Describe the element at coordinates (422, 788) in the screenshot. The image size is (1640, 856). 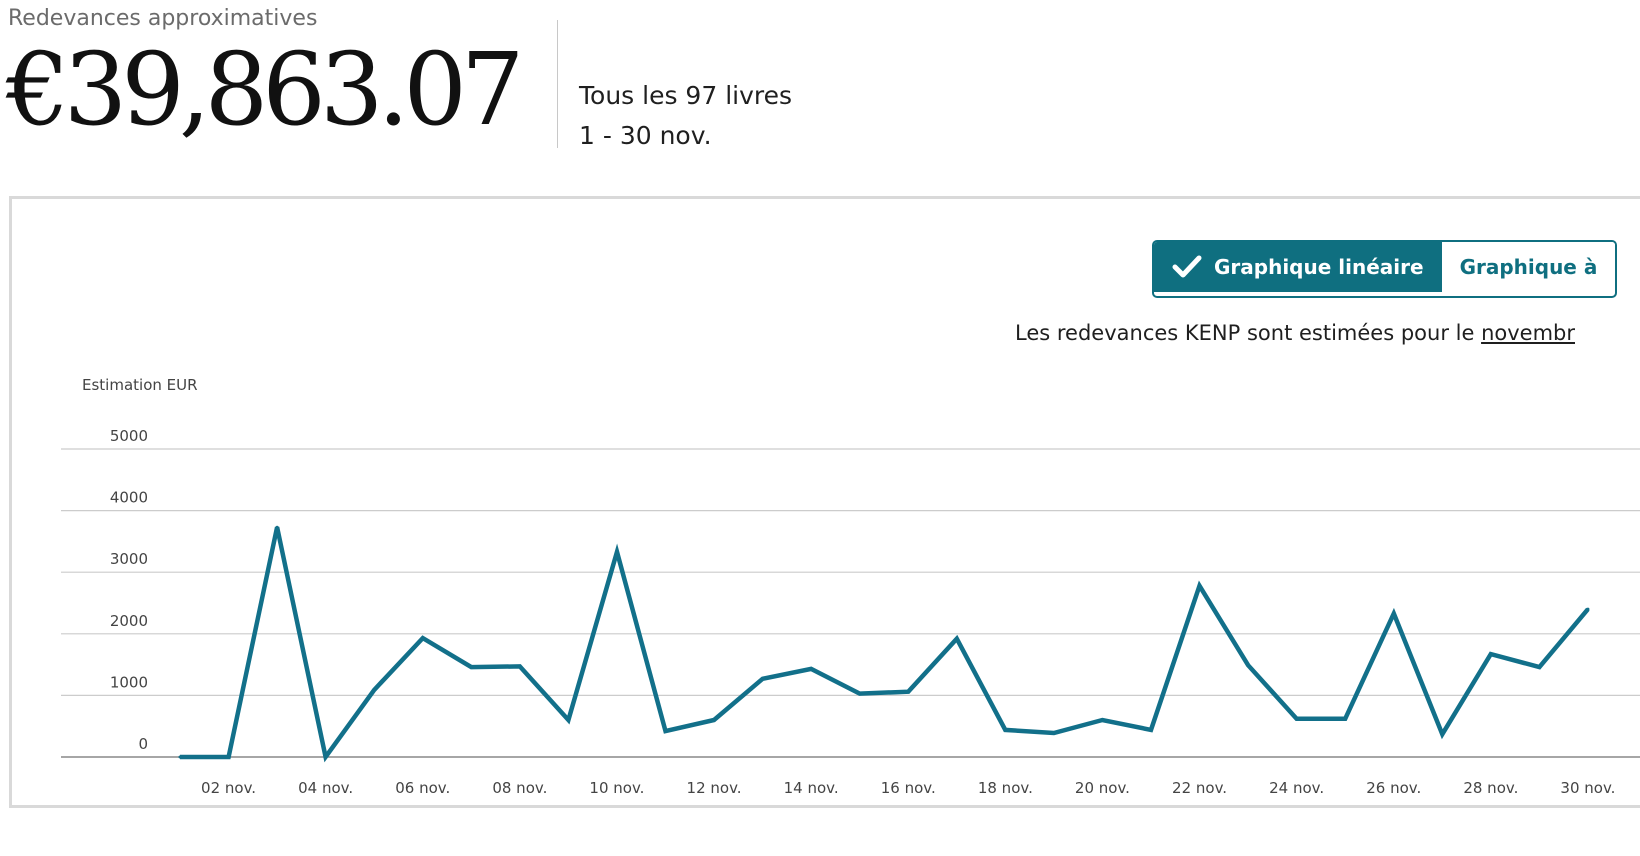
I see `x-tick-label: 06 nov.` at that location.